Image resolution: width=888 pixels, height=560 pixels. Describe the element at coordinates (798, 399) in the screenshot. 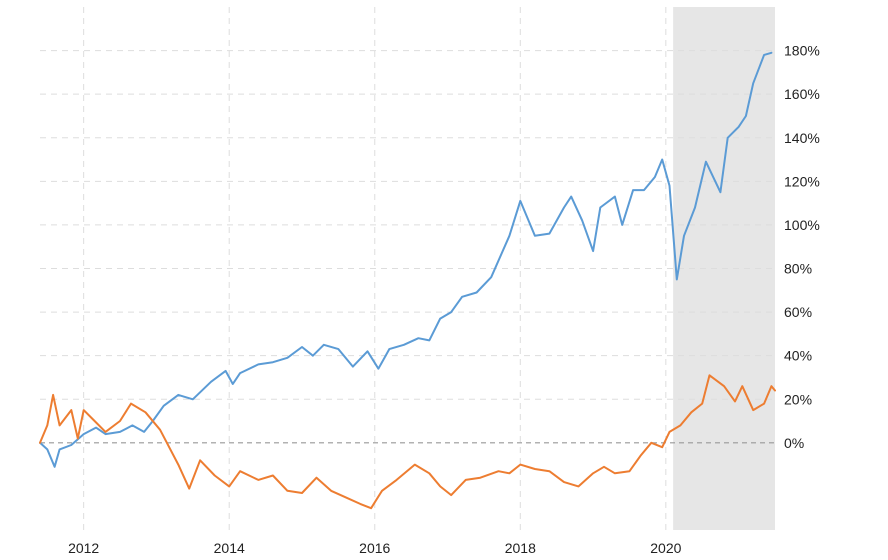

I see `y-tick-label: 20%` at that location.